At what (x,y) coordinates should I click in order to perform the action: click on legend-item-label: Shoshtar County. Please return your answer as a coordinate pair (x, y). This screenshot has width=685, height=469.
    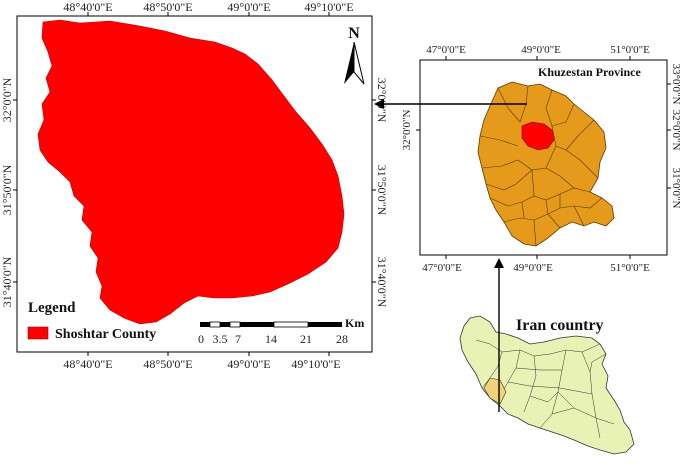
    Looking at the image, I should click on (105, 334).